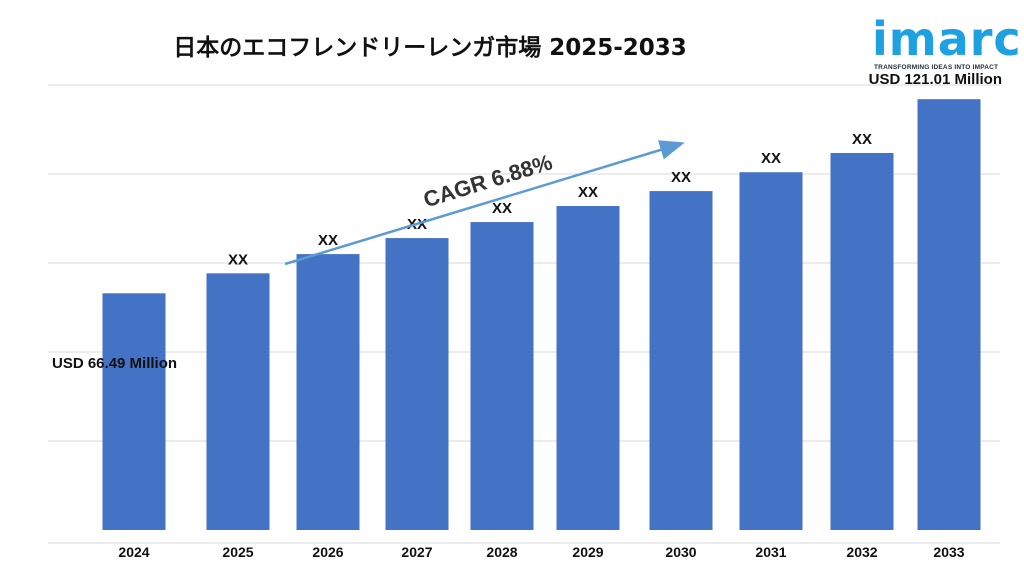 Image resolution: width=1024 pixels, height=576 pixels. What do you see at coordinates (588, 368) in the screenshot?
I see `bar-2029` at bounding box center [588, 368].